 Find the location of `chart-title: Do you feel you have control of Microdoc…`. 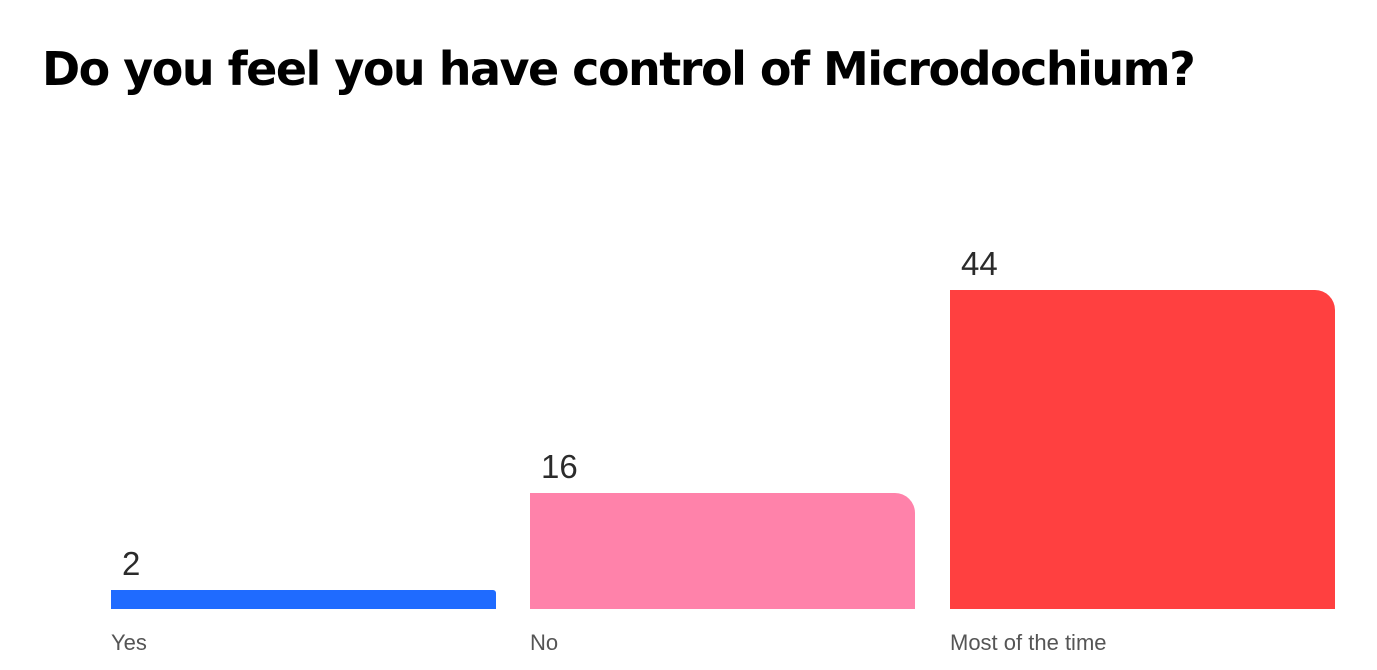

chart-title: Do you feel you have control of Microdoc… is located at coordinates (619, 69).